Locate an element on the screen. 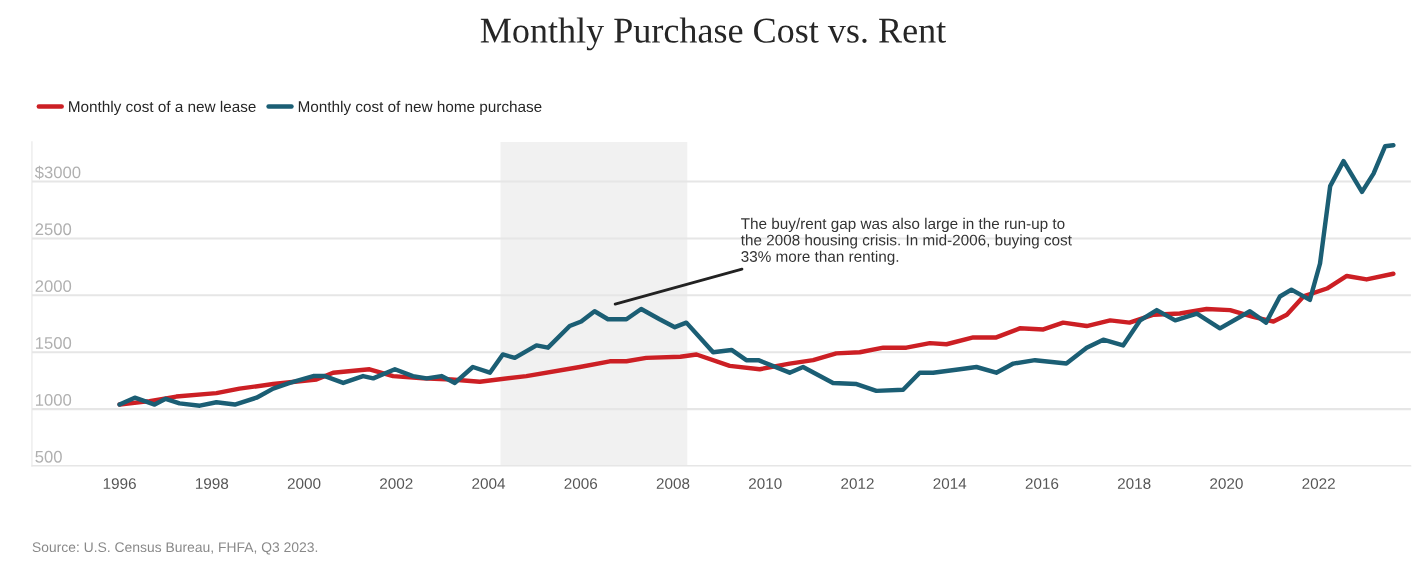 The width and height of the screenshot is (1426, 581). legend-label: Monthly cost of a new lease is located at coordinates (162, 108).